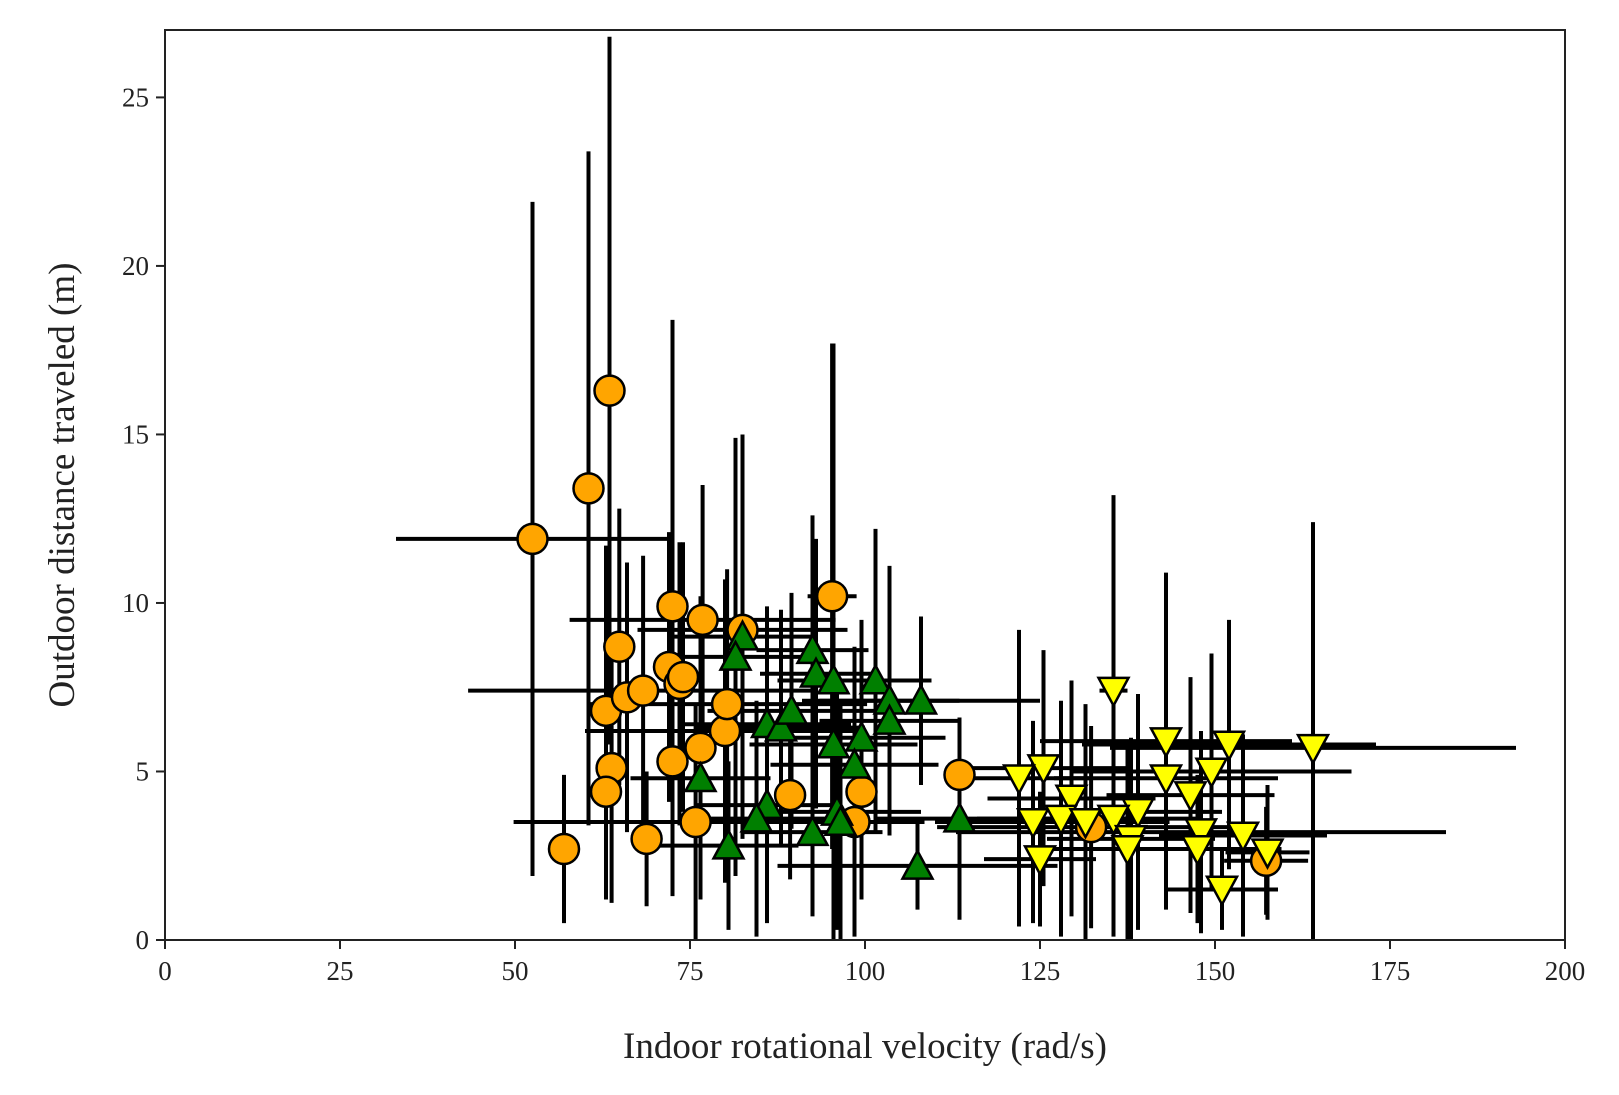 The width and height of the screenshot is (1619, 1095). Describe the element at coordinates (865, 971) in the screenshot. I see `x-tick-label-4: 100` at that location.